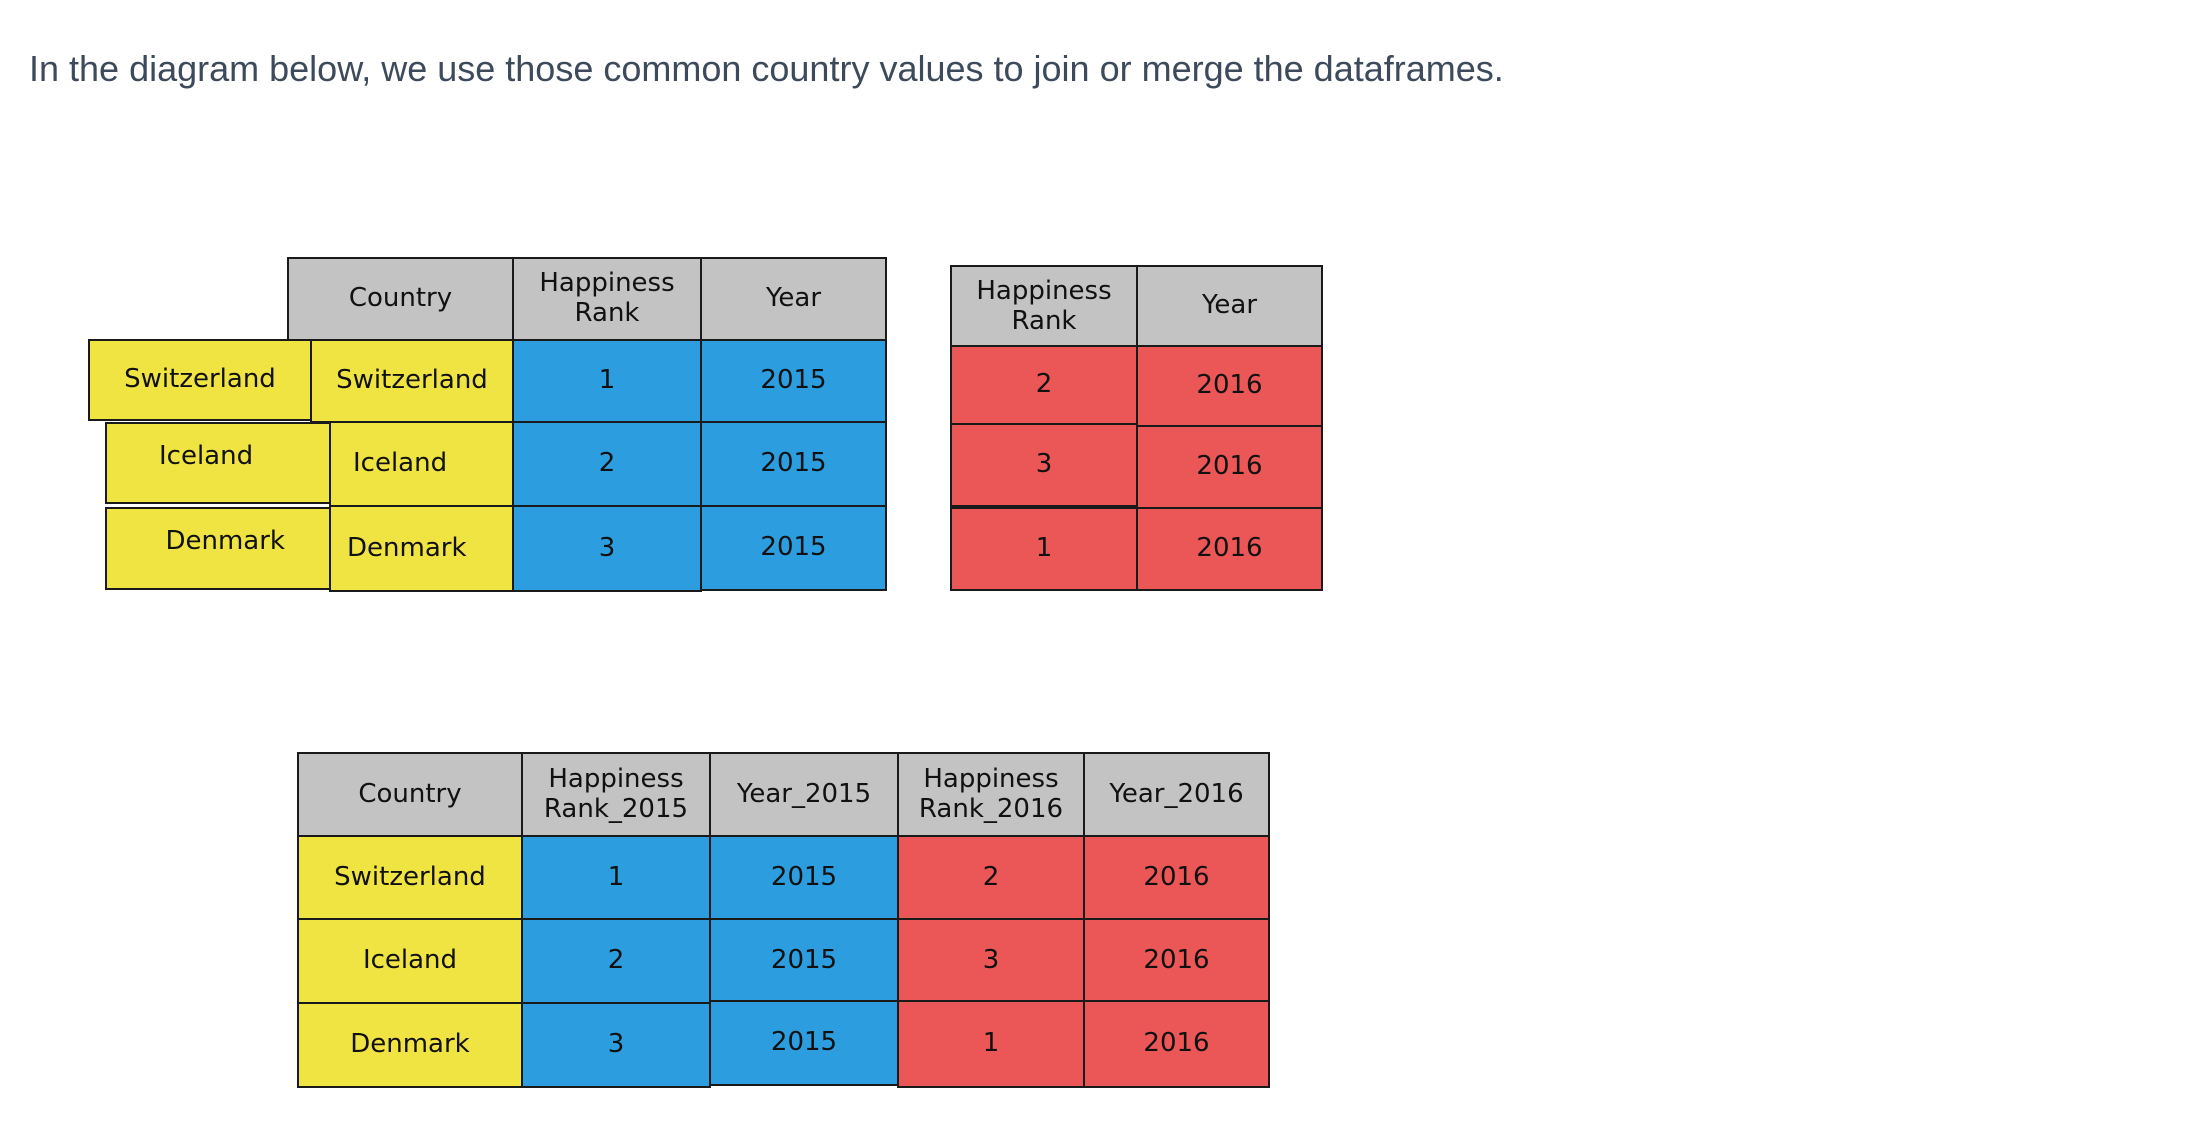 The height and width of the screenshot is (1141, 2205). Describe the element at coordinates (200, 380) in the screenshot. I see `join-key: Switzerland` at that location.